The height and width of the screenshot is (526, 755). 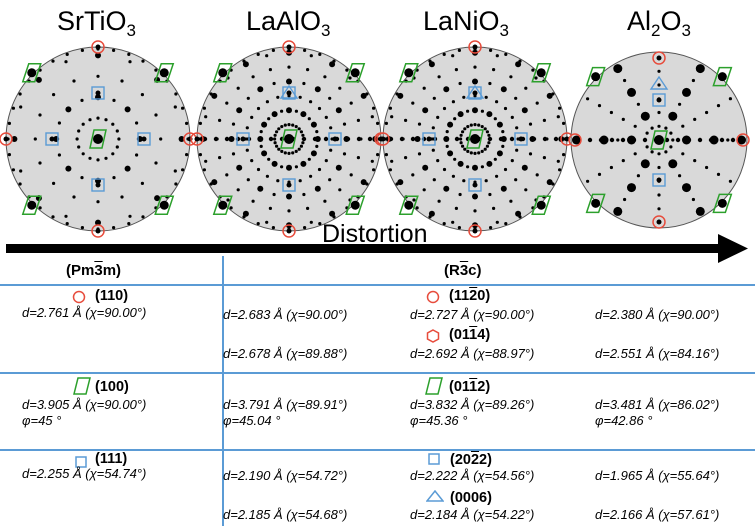 What do you see at coordinates (472, 314) in the screenshot?
I see `d-spacing-value: d=2.727 Å (χ=90.00°)` at bounding box center [472, 314].